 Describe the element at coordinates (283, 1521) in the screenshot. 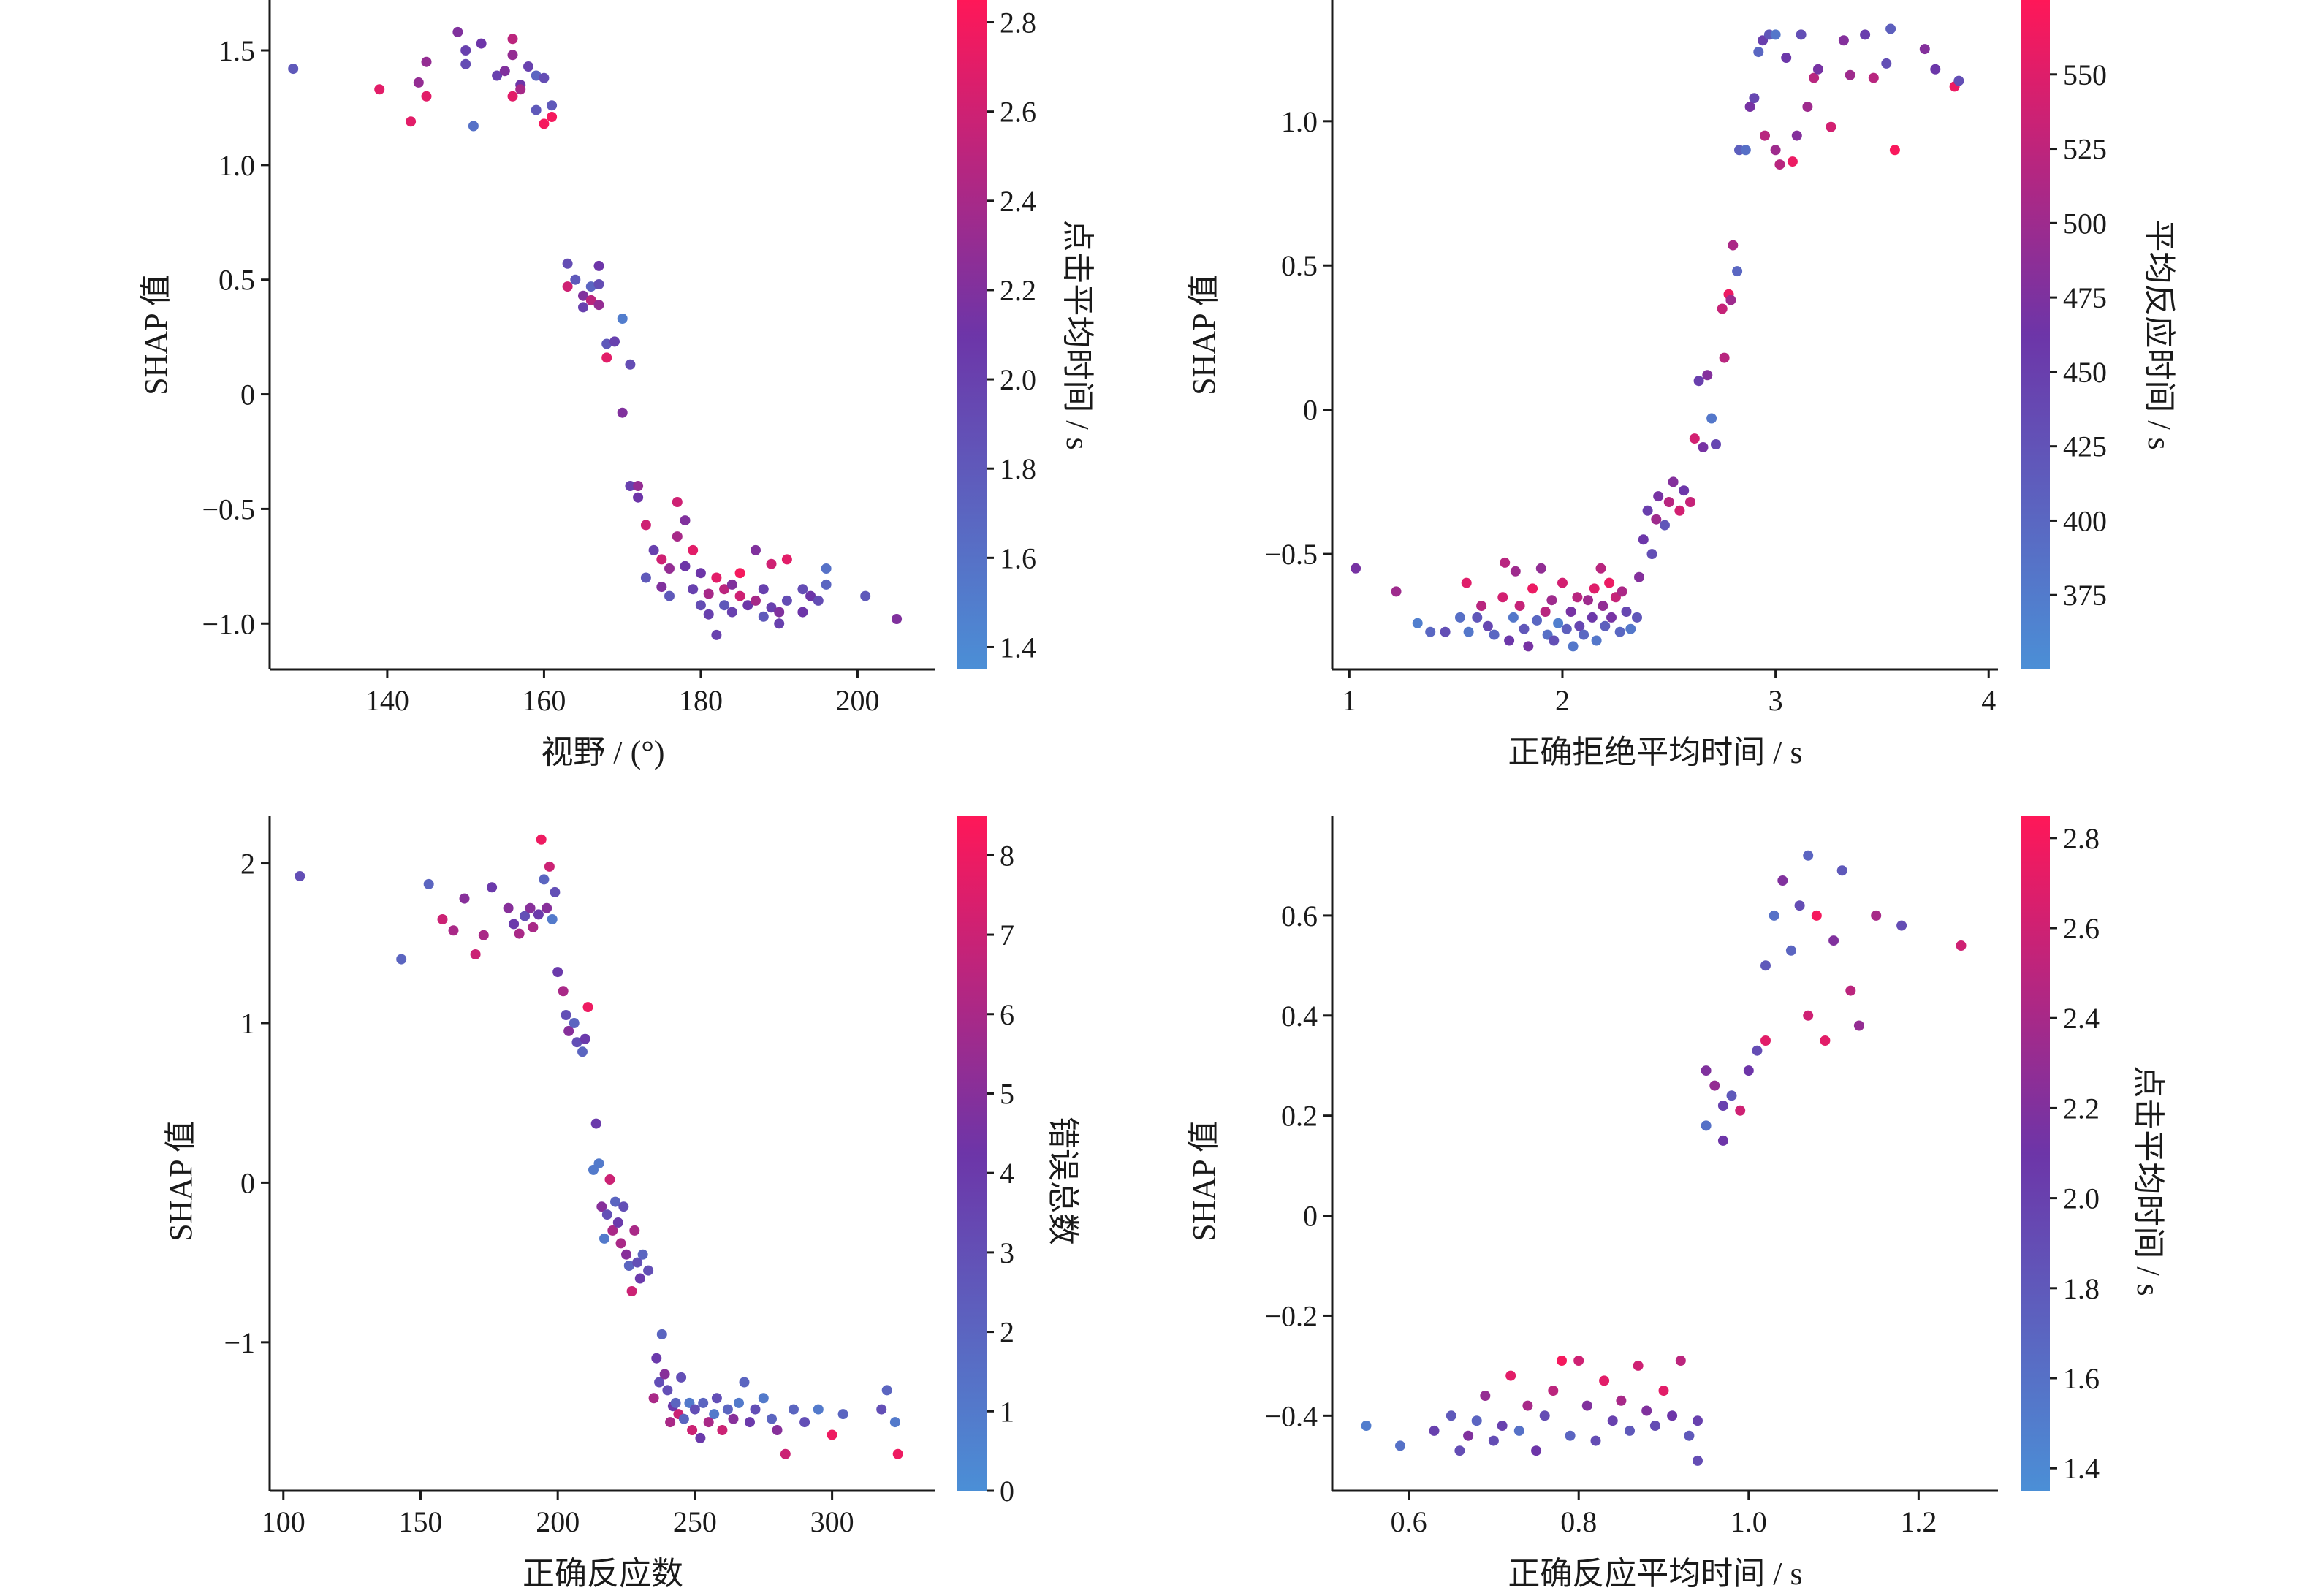

I see `x-tick-label: 100` at that location.